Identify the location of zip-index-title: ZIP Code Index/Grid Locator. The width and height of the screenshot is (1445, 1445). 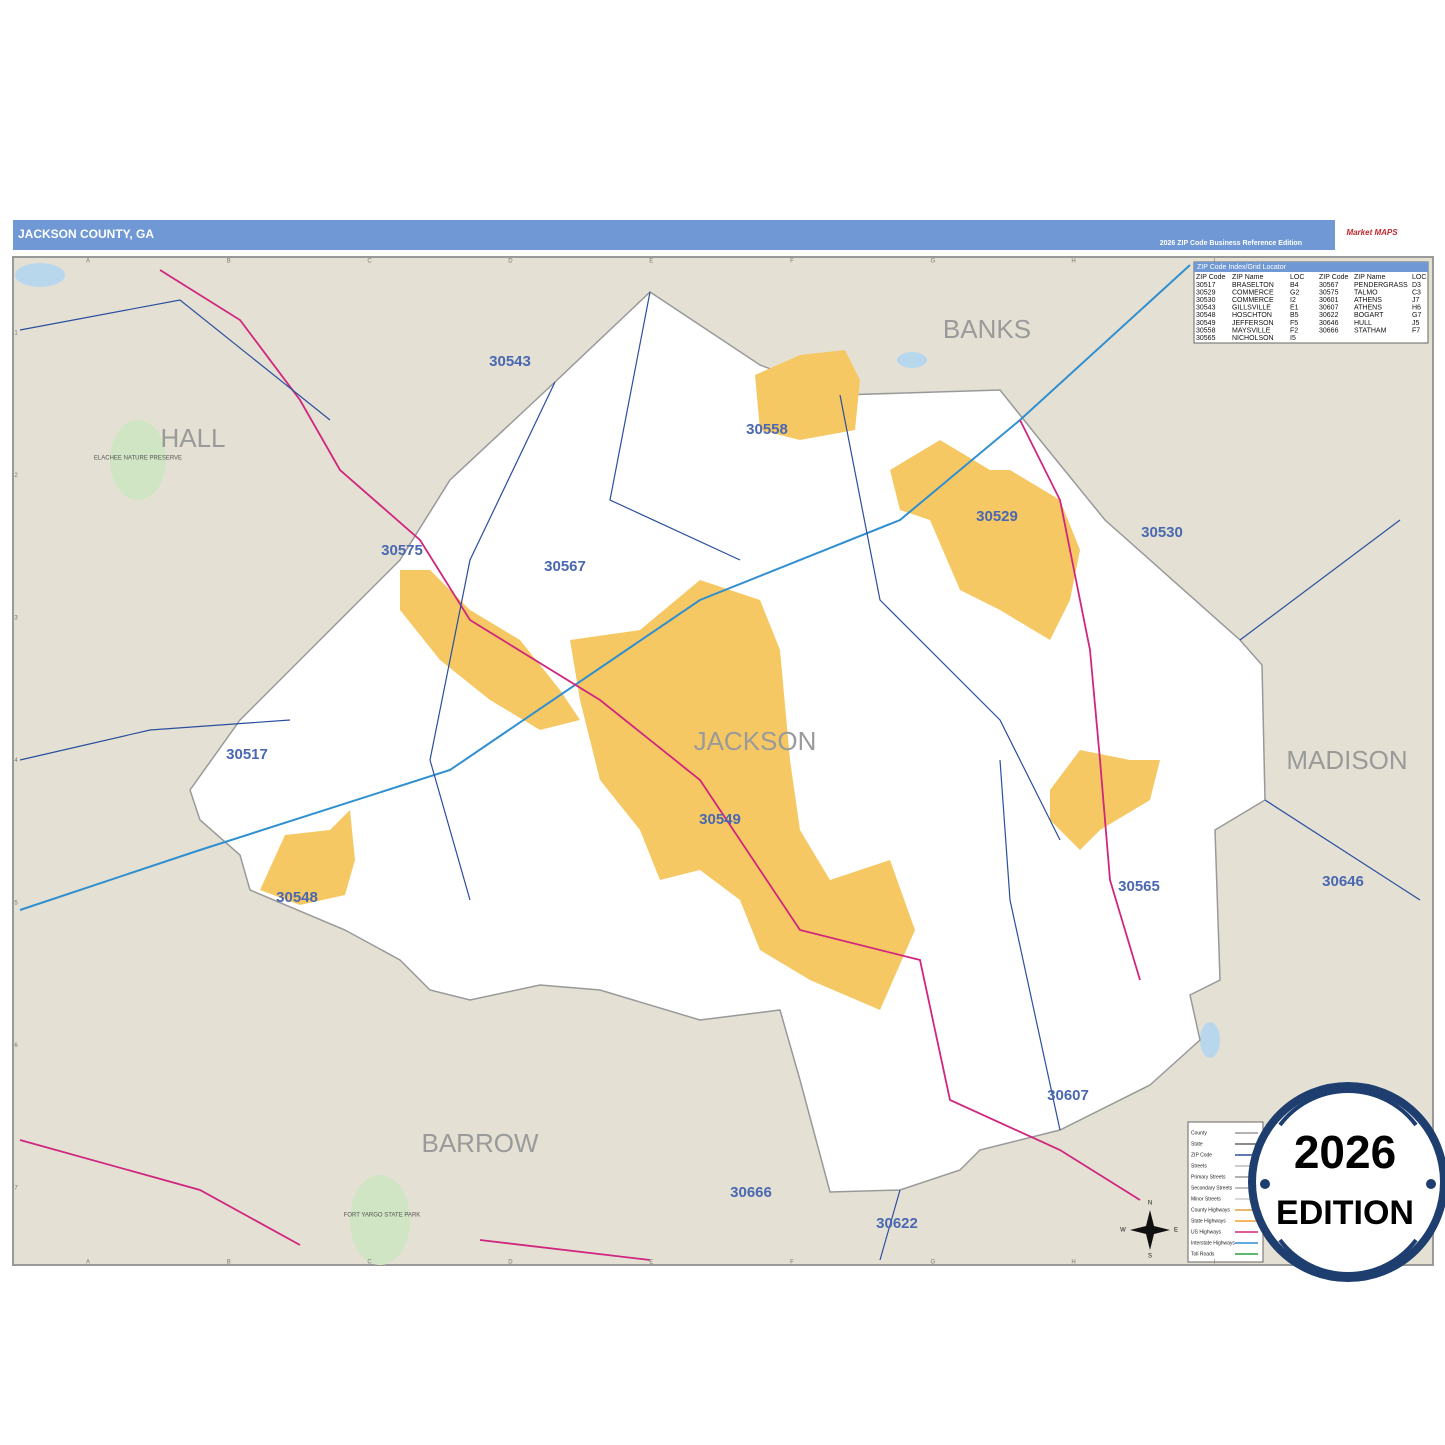
(1242, 267).